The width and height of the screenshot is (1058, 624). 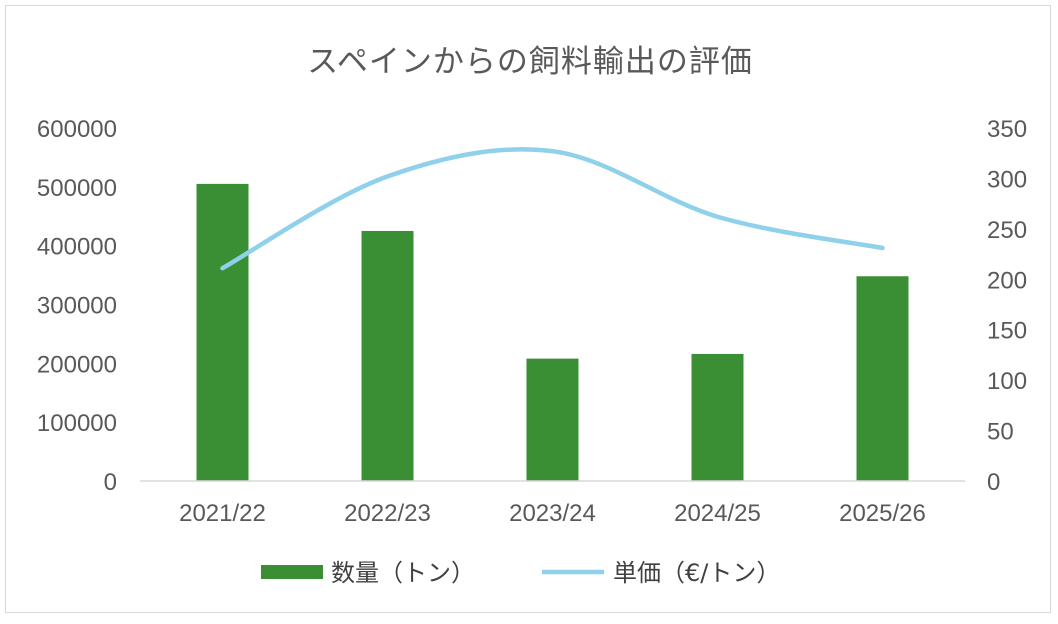 What do you see at coordinates (1007, 306) in the screenshot?
I see `right-axis-ticks: 0 50 100 150 200 250 300 350` at bounding box center [1007, 306].